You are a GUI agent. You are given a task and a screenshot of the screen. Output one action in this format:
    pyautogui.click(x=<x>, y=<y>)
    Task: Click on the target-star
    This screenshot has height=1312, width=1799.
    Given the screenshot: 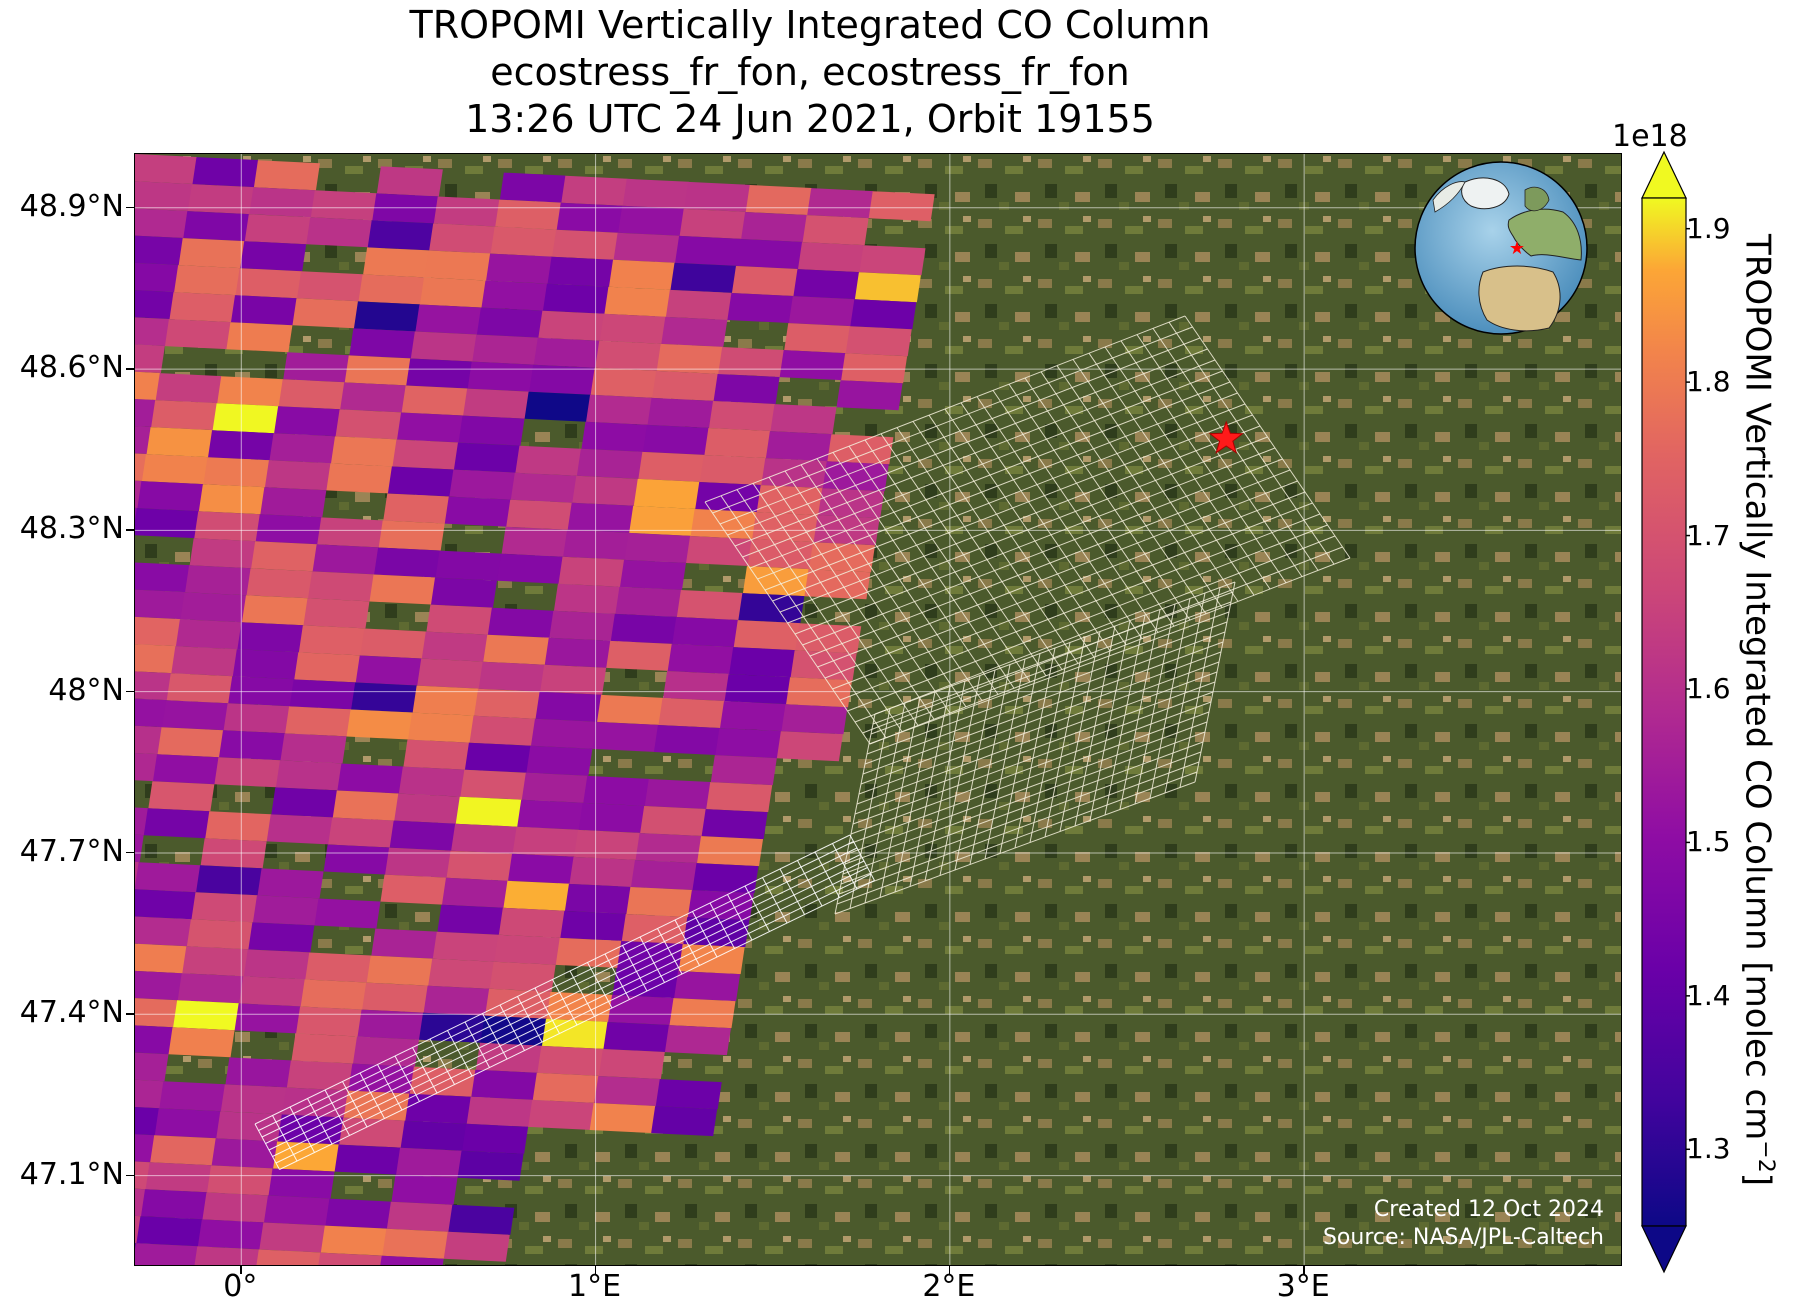 What is the action you would take?
    pyautogui.click(x=1226, y=437)
    